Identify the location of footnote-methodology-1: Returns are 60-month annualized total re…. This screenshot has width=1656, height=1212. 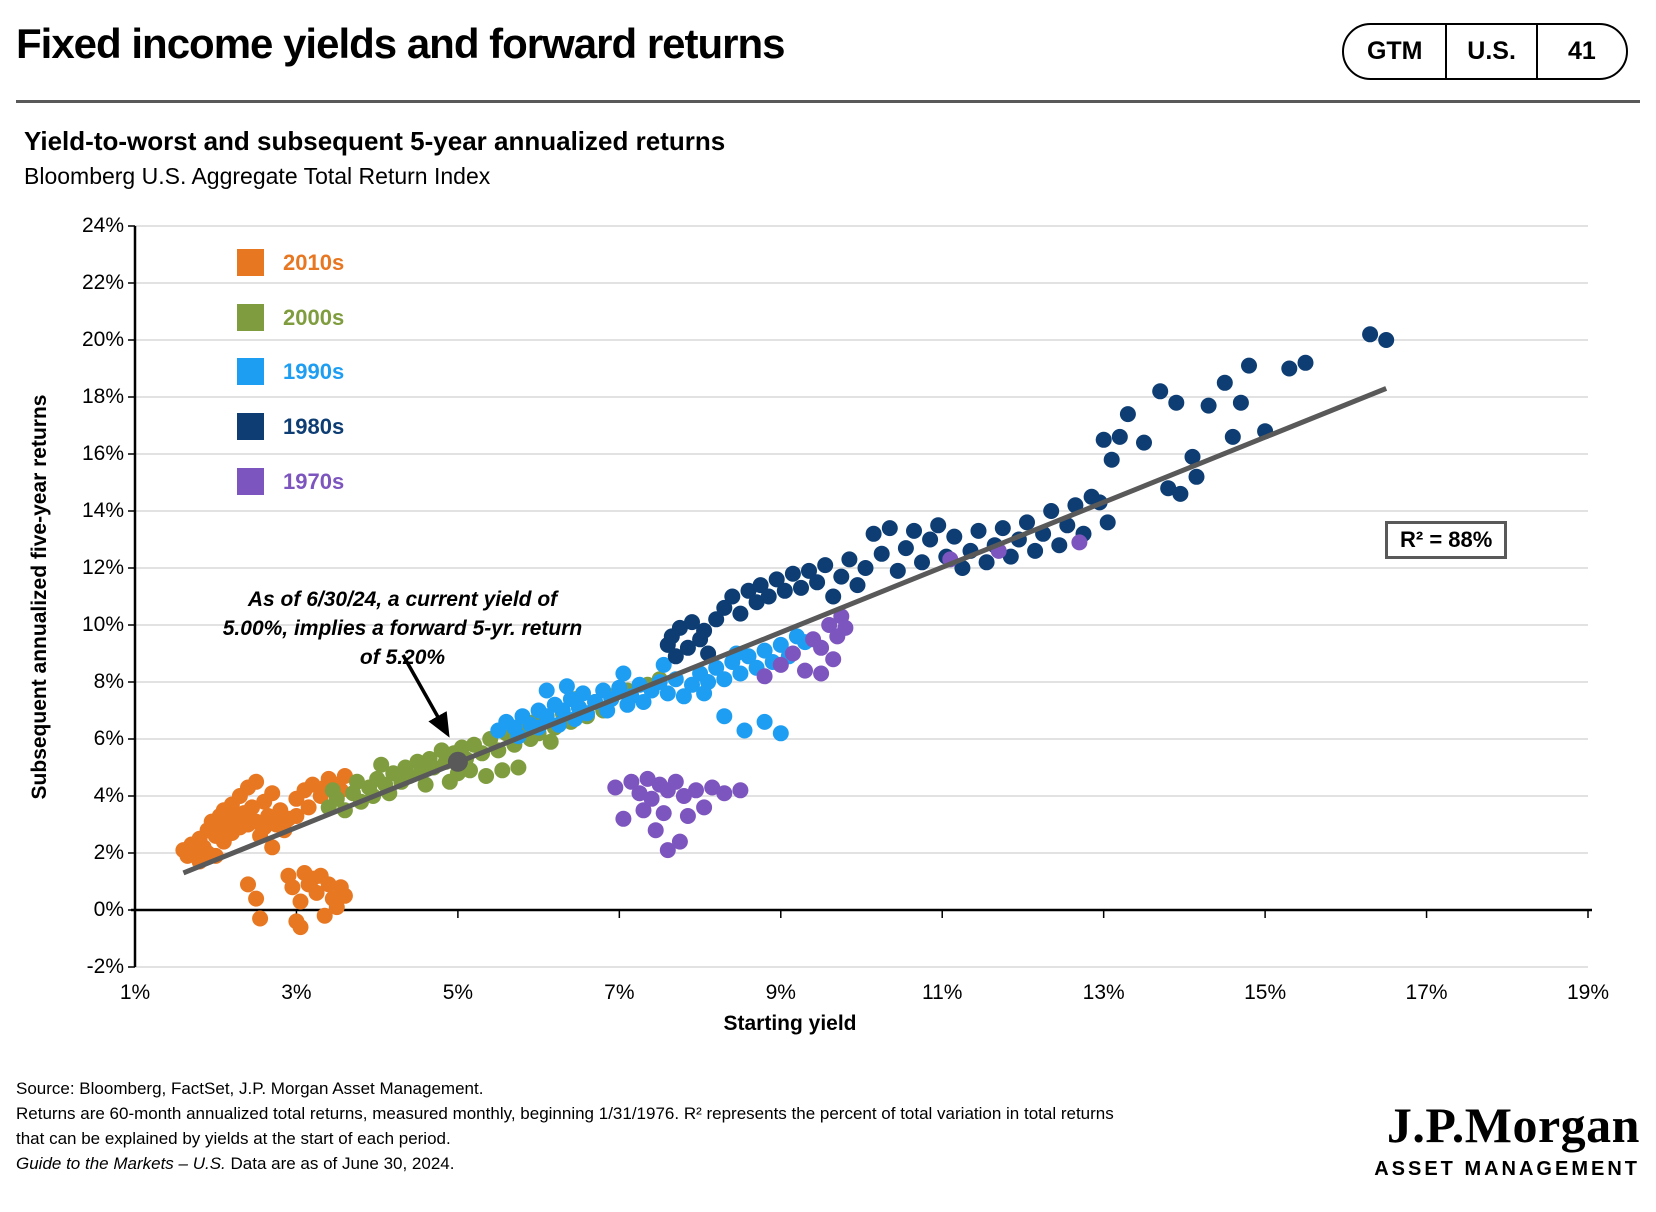
(565, 1113).